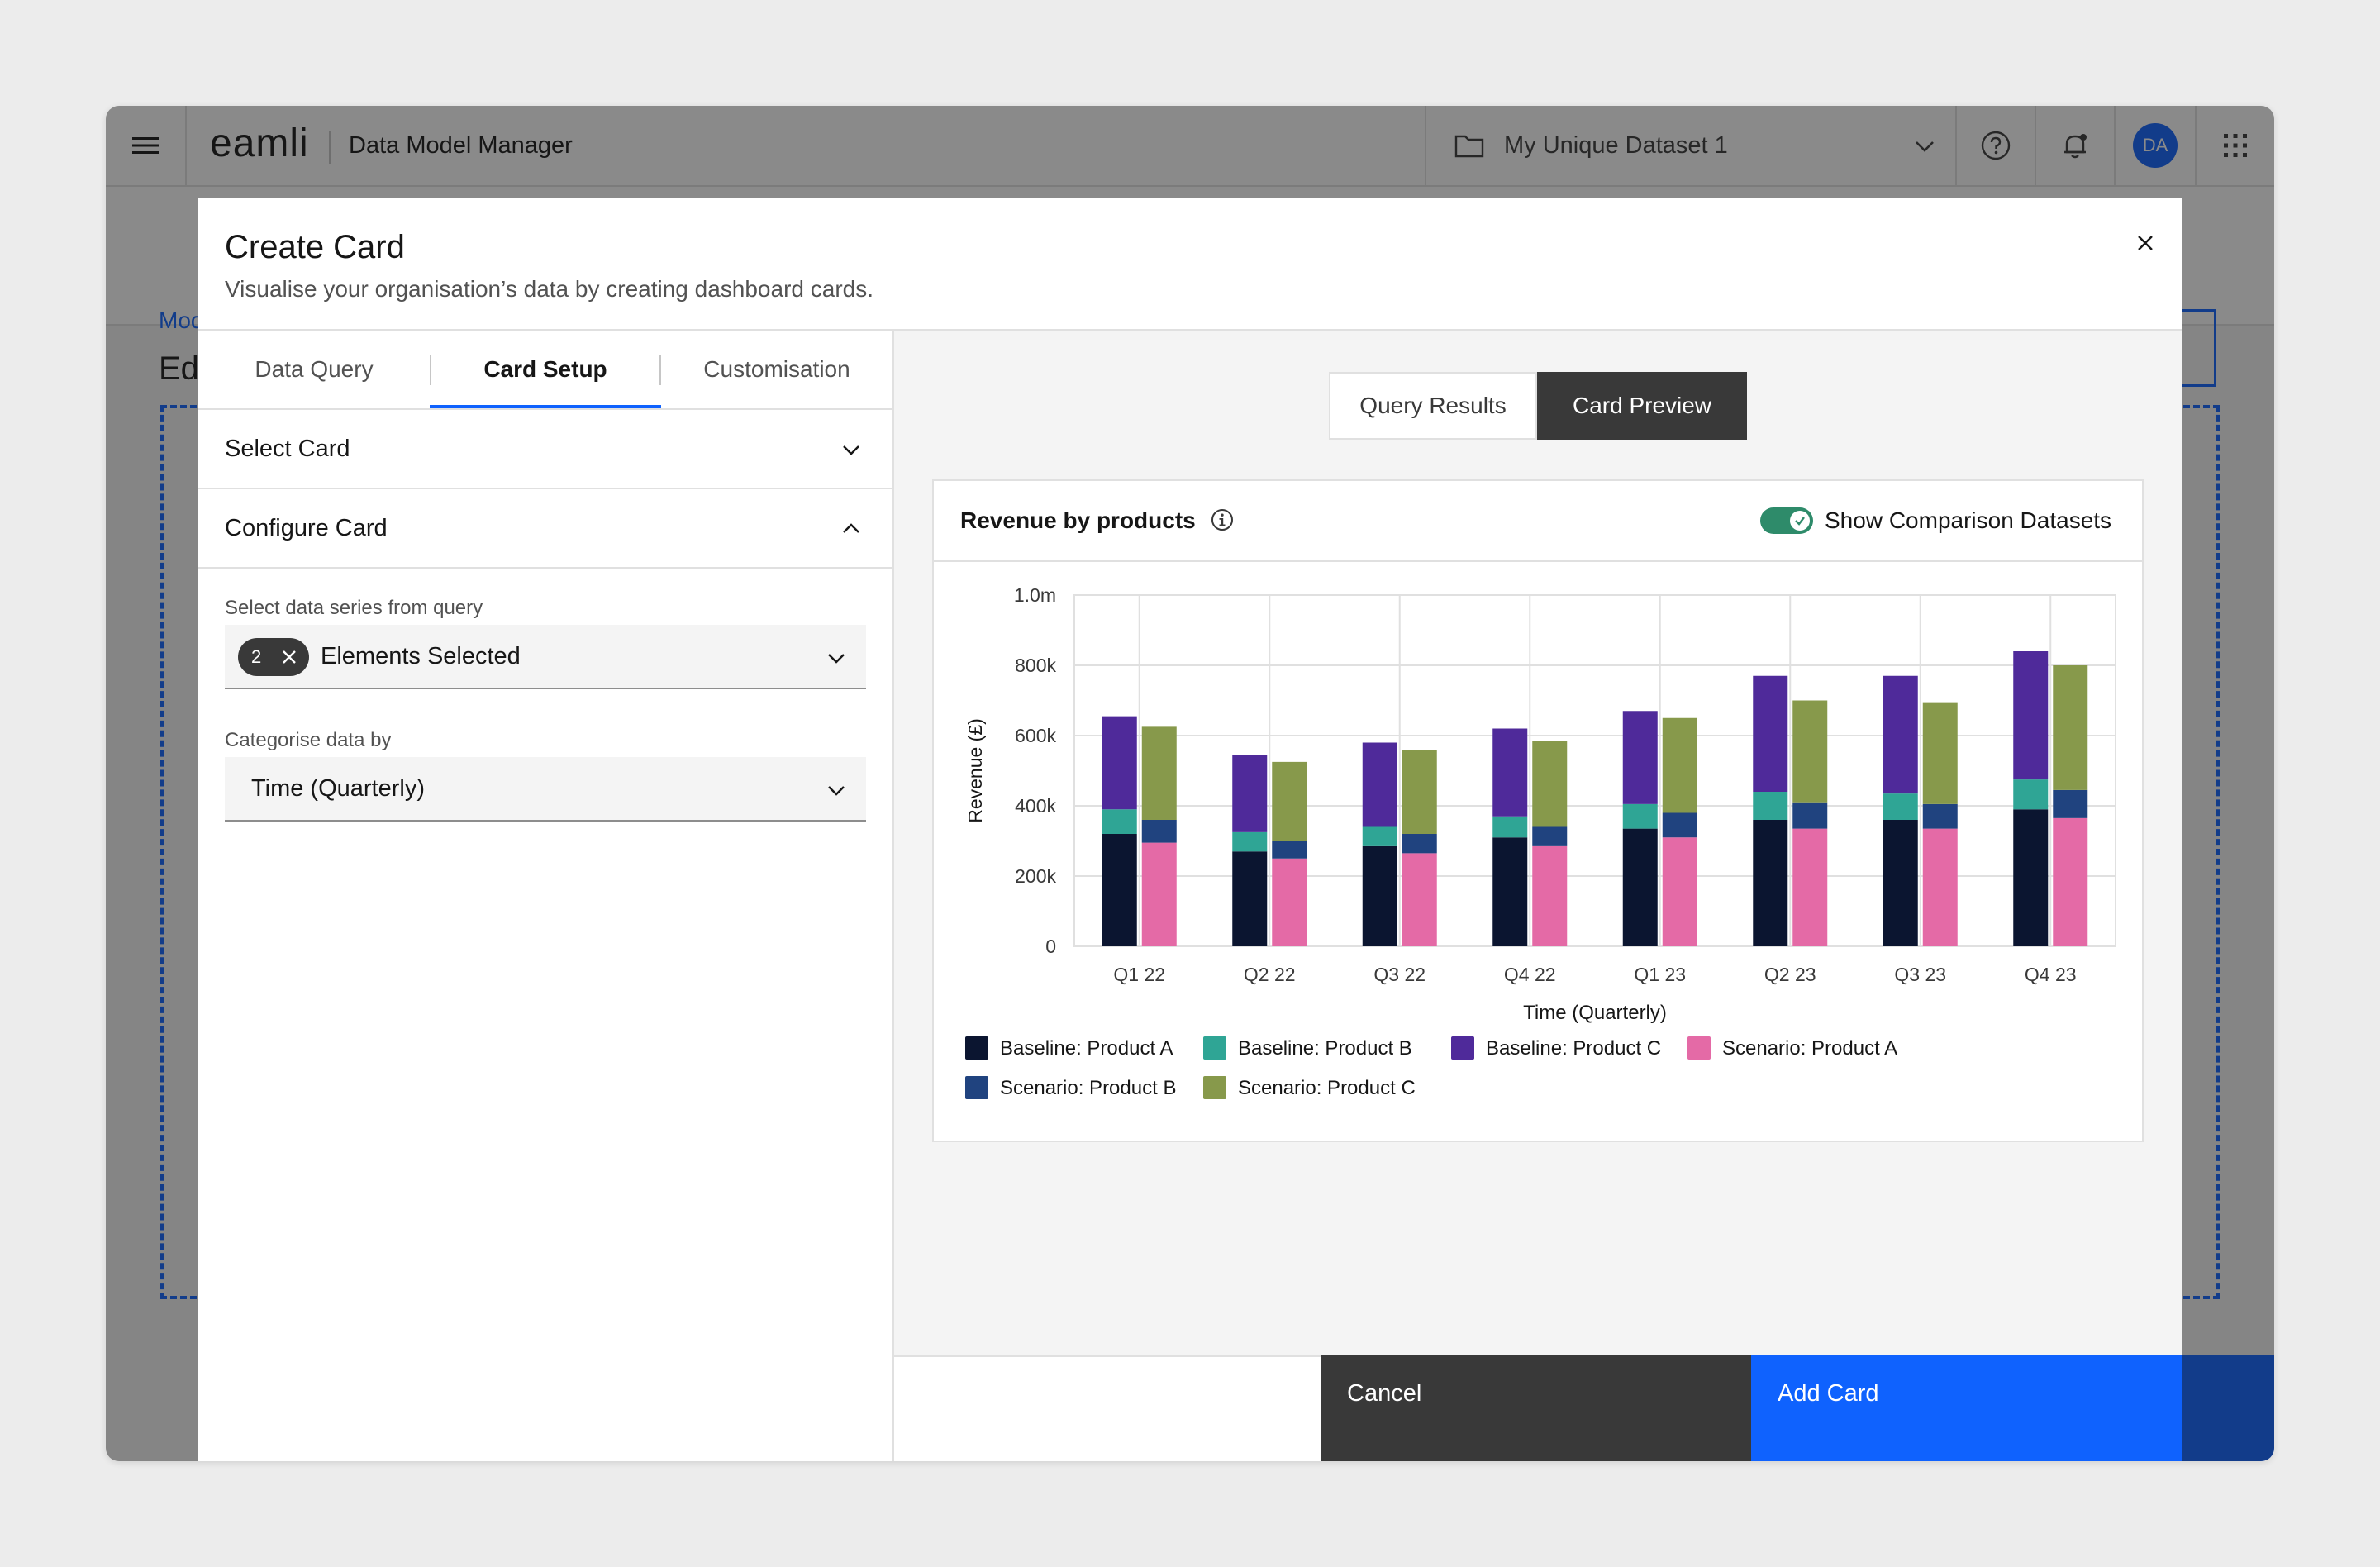  Describe the element at coordinates (1399, 974) in the screenshot. I see `x-tick-label: Q3 22` at that location.